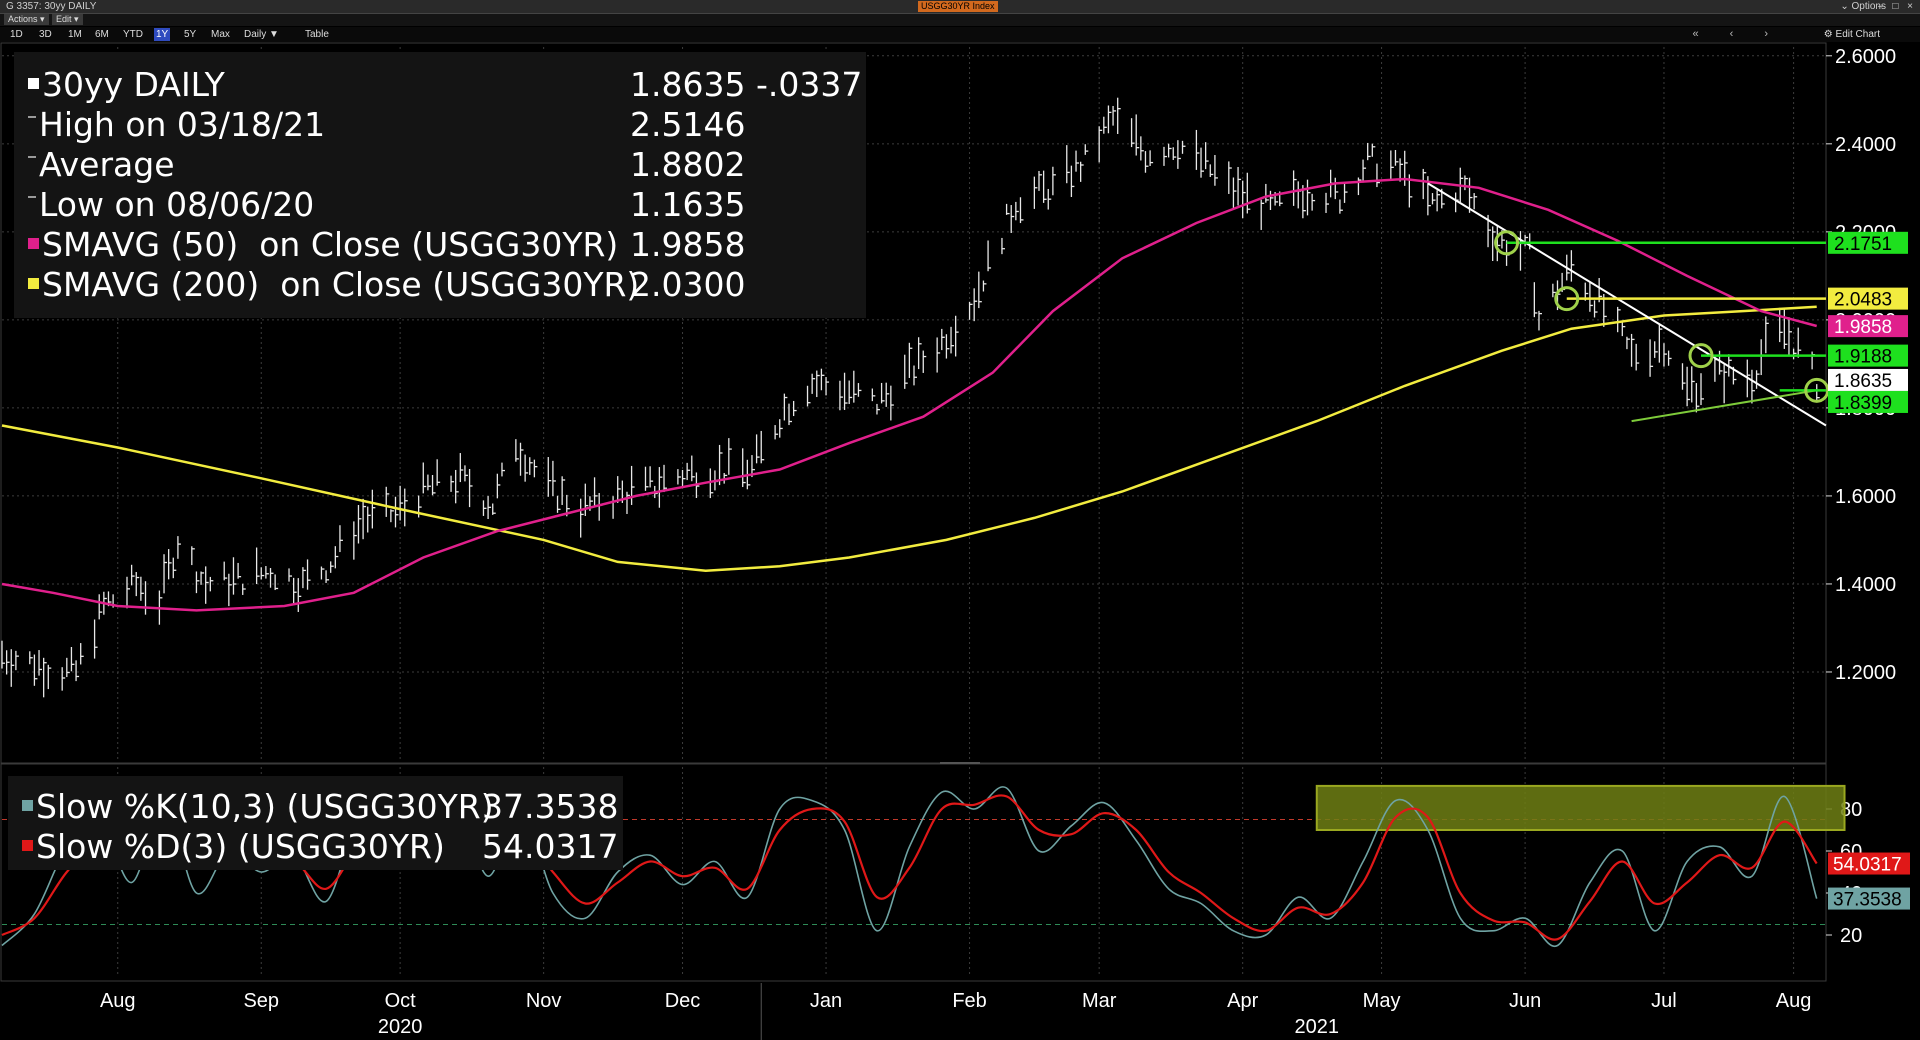 This screenshot has width=1920, height=1040. Describe the element at coordinates (1863, 403) in the screenshot. I see `price-axis-tag-label: 1.8399` at that location.